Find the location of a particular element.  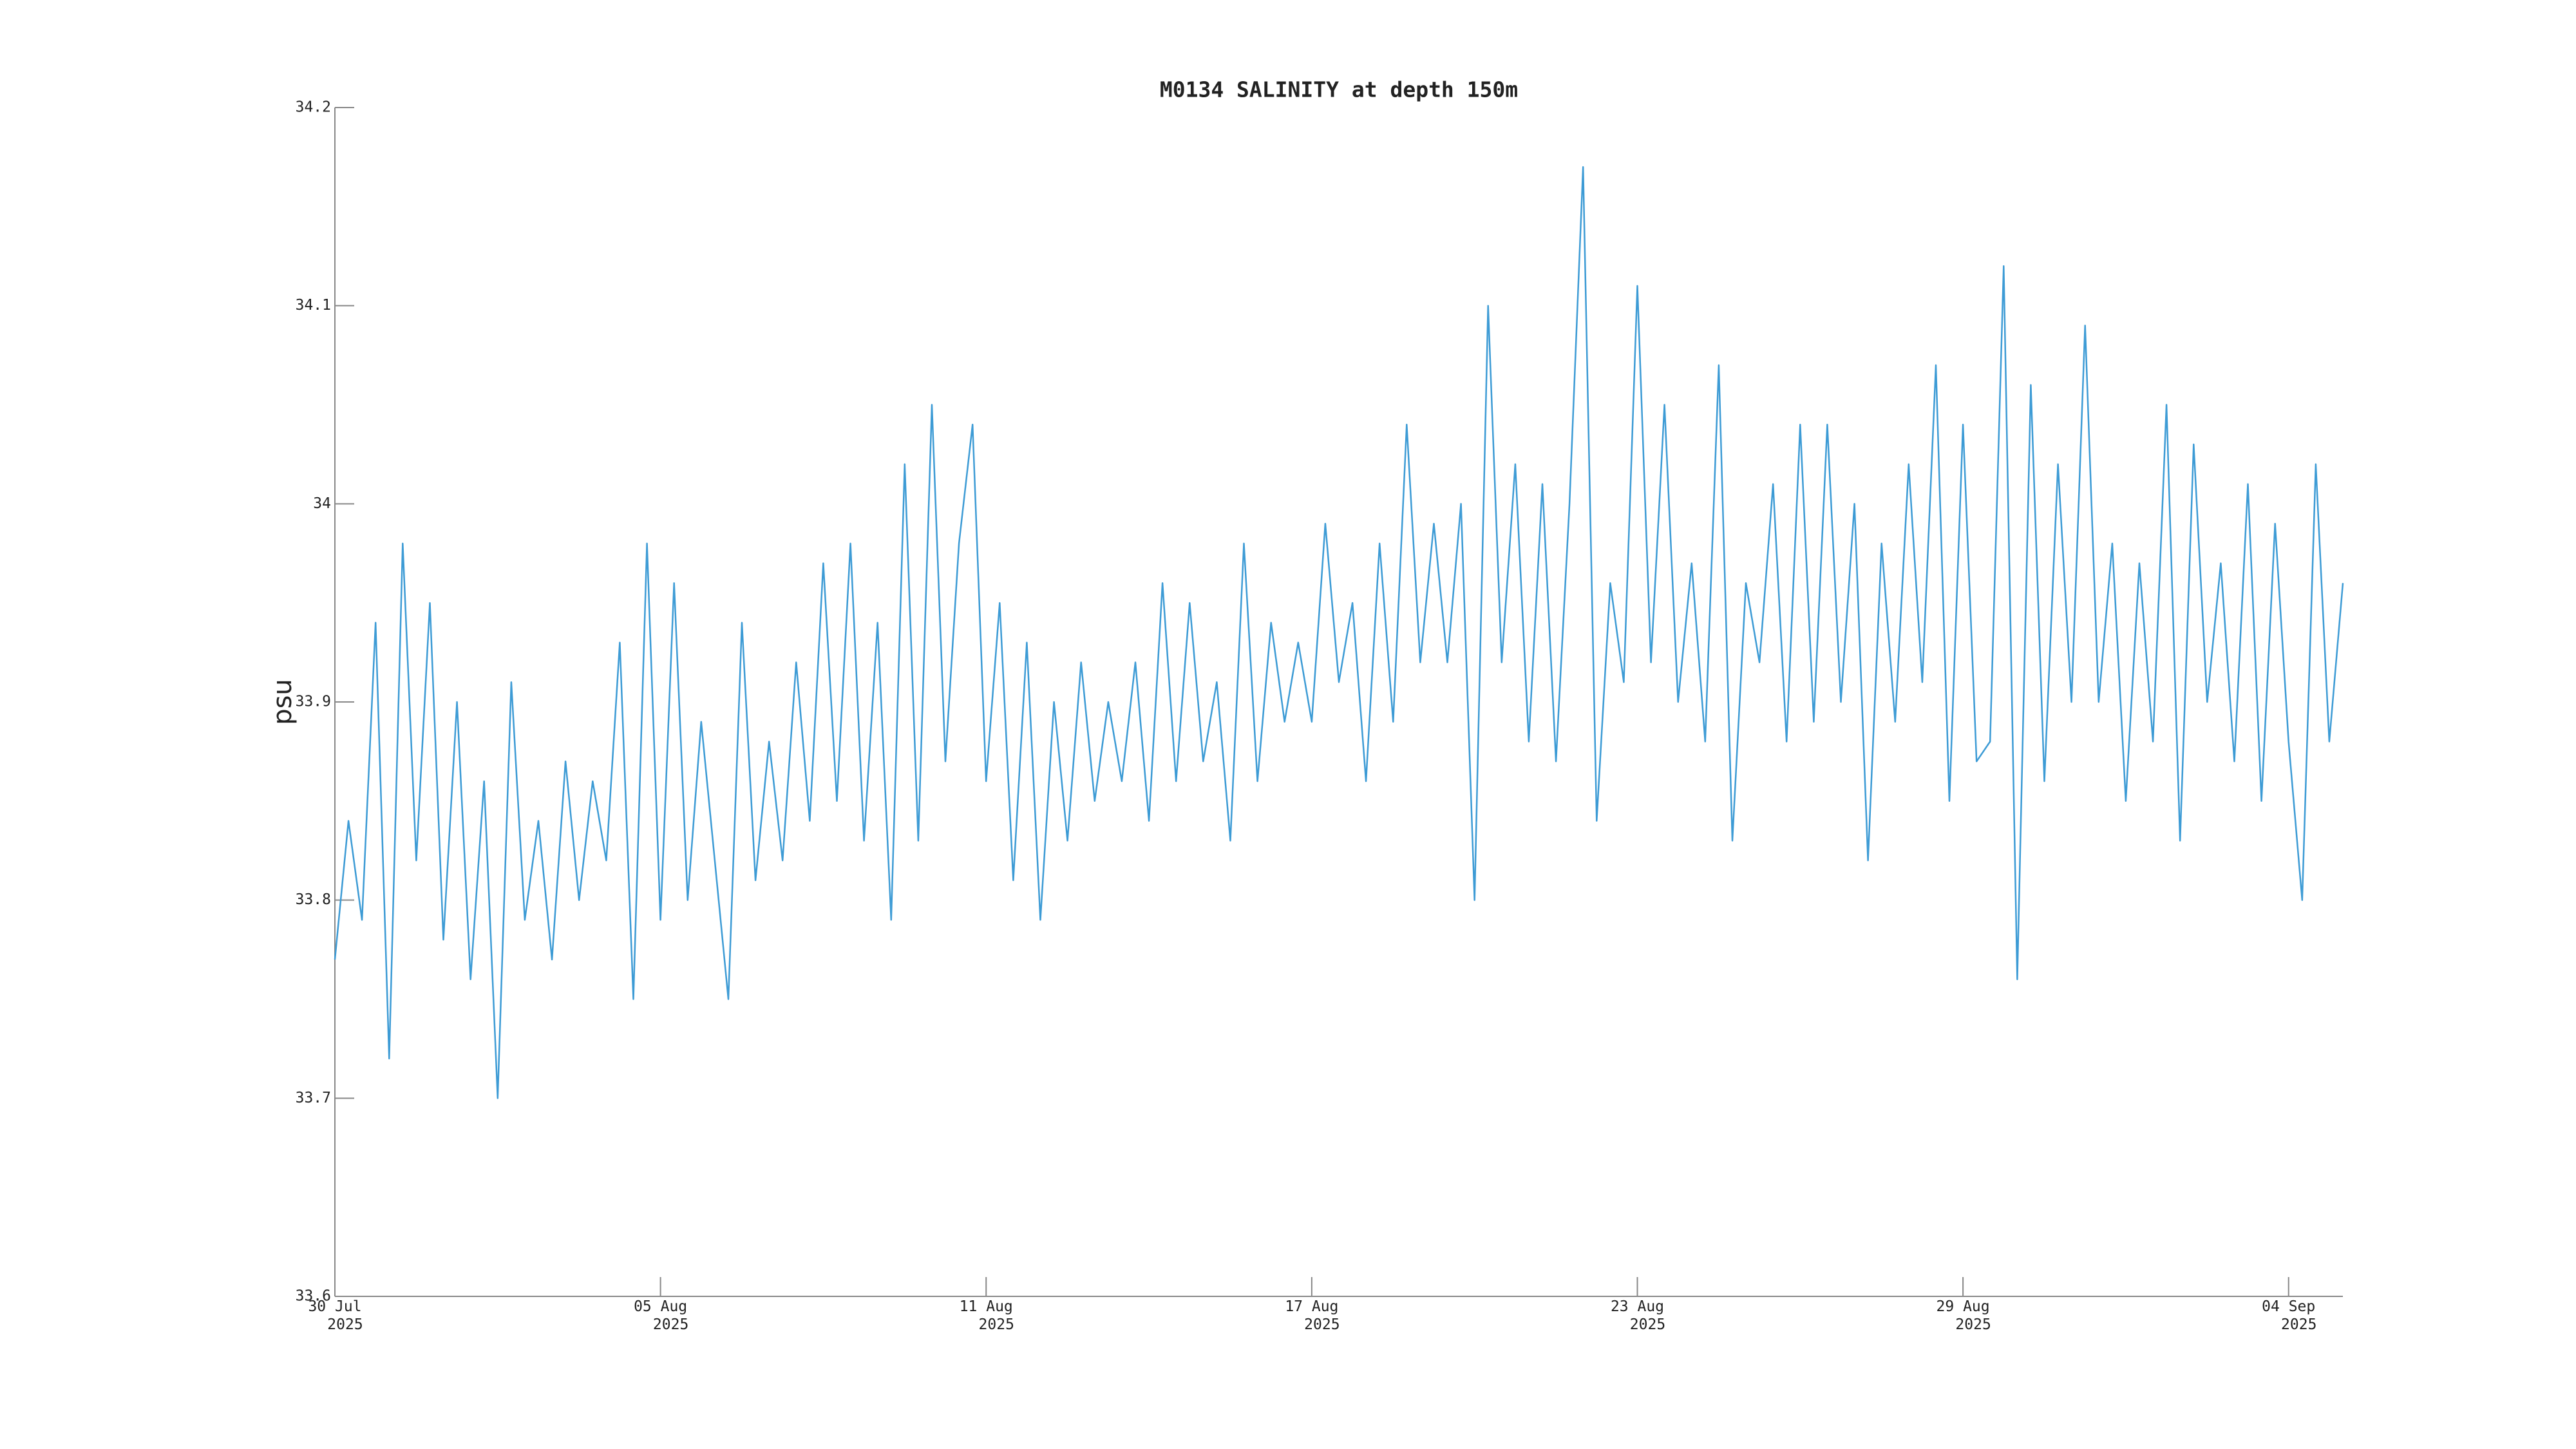

x-tick-label: 30 Jul 2025 is located at coordinates (335, 1316).